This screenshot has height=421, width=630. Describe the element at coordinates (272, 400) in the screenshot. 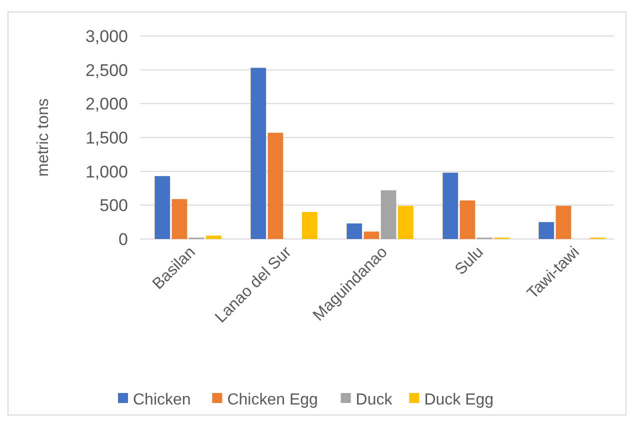

I see `legend-label: Chicken Egg` at that location.